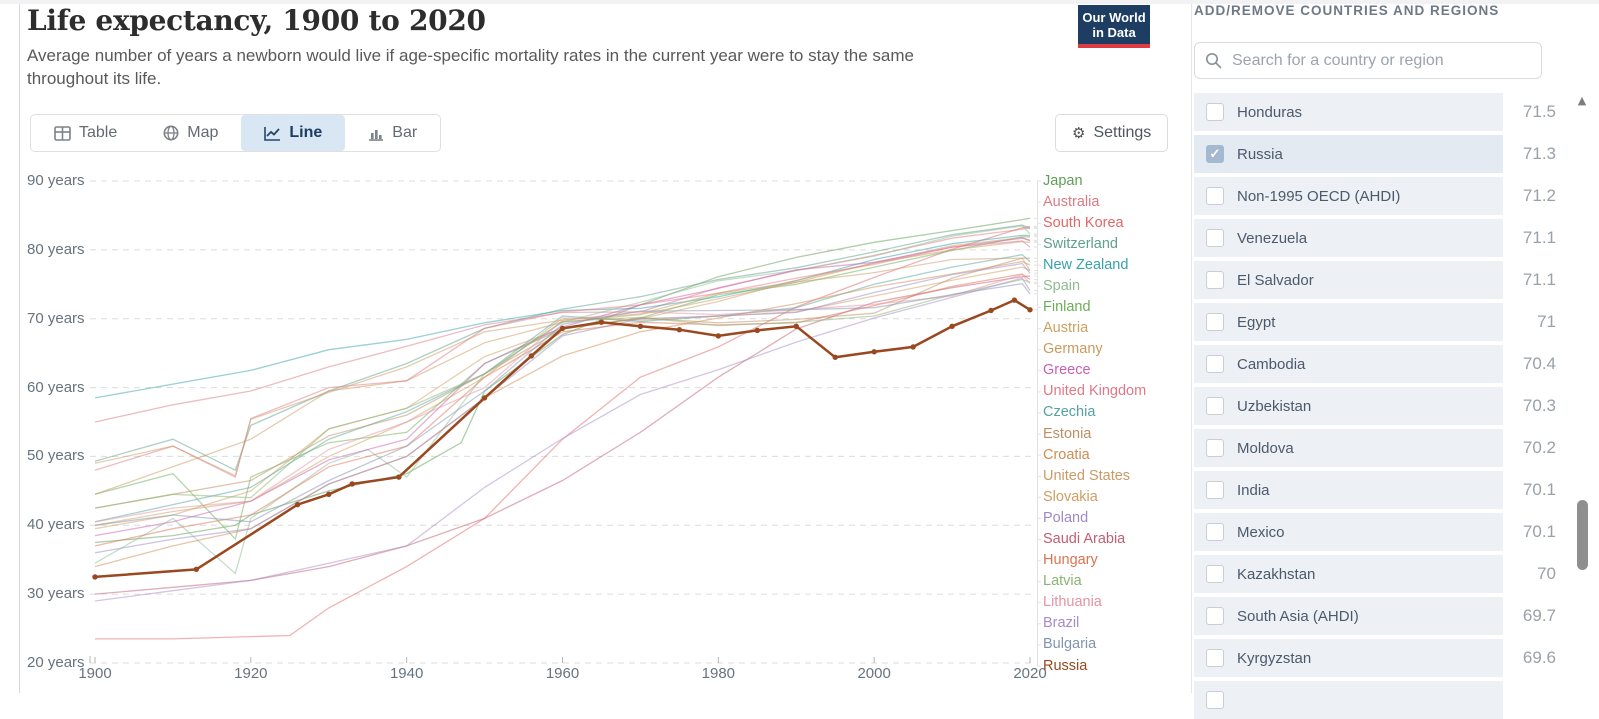  I want to click on settings-button: ⚙ Settings, so click(1112, 133).